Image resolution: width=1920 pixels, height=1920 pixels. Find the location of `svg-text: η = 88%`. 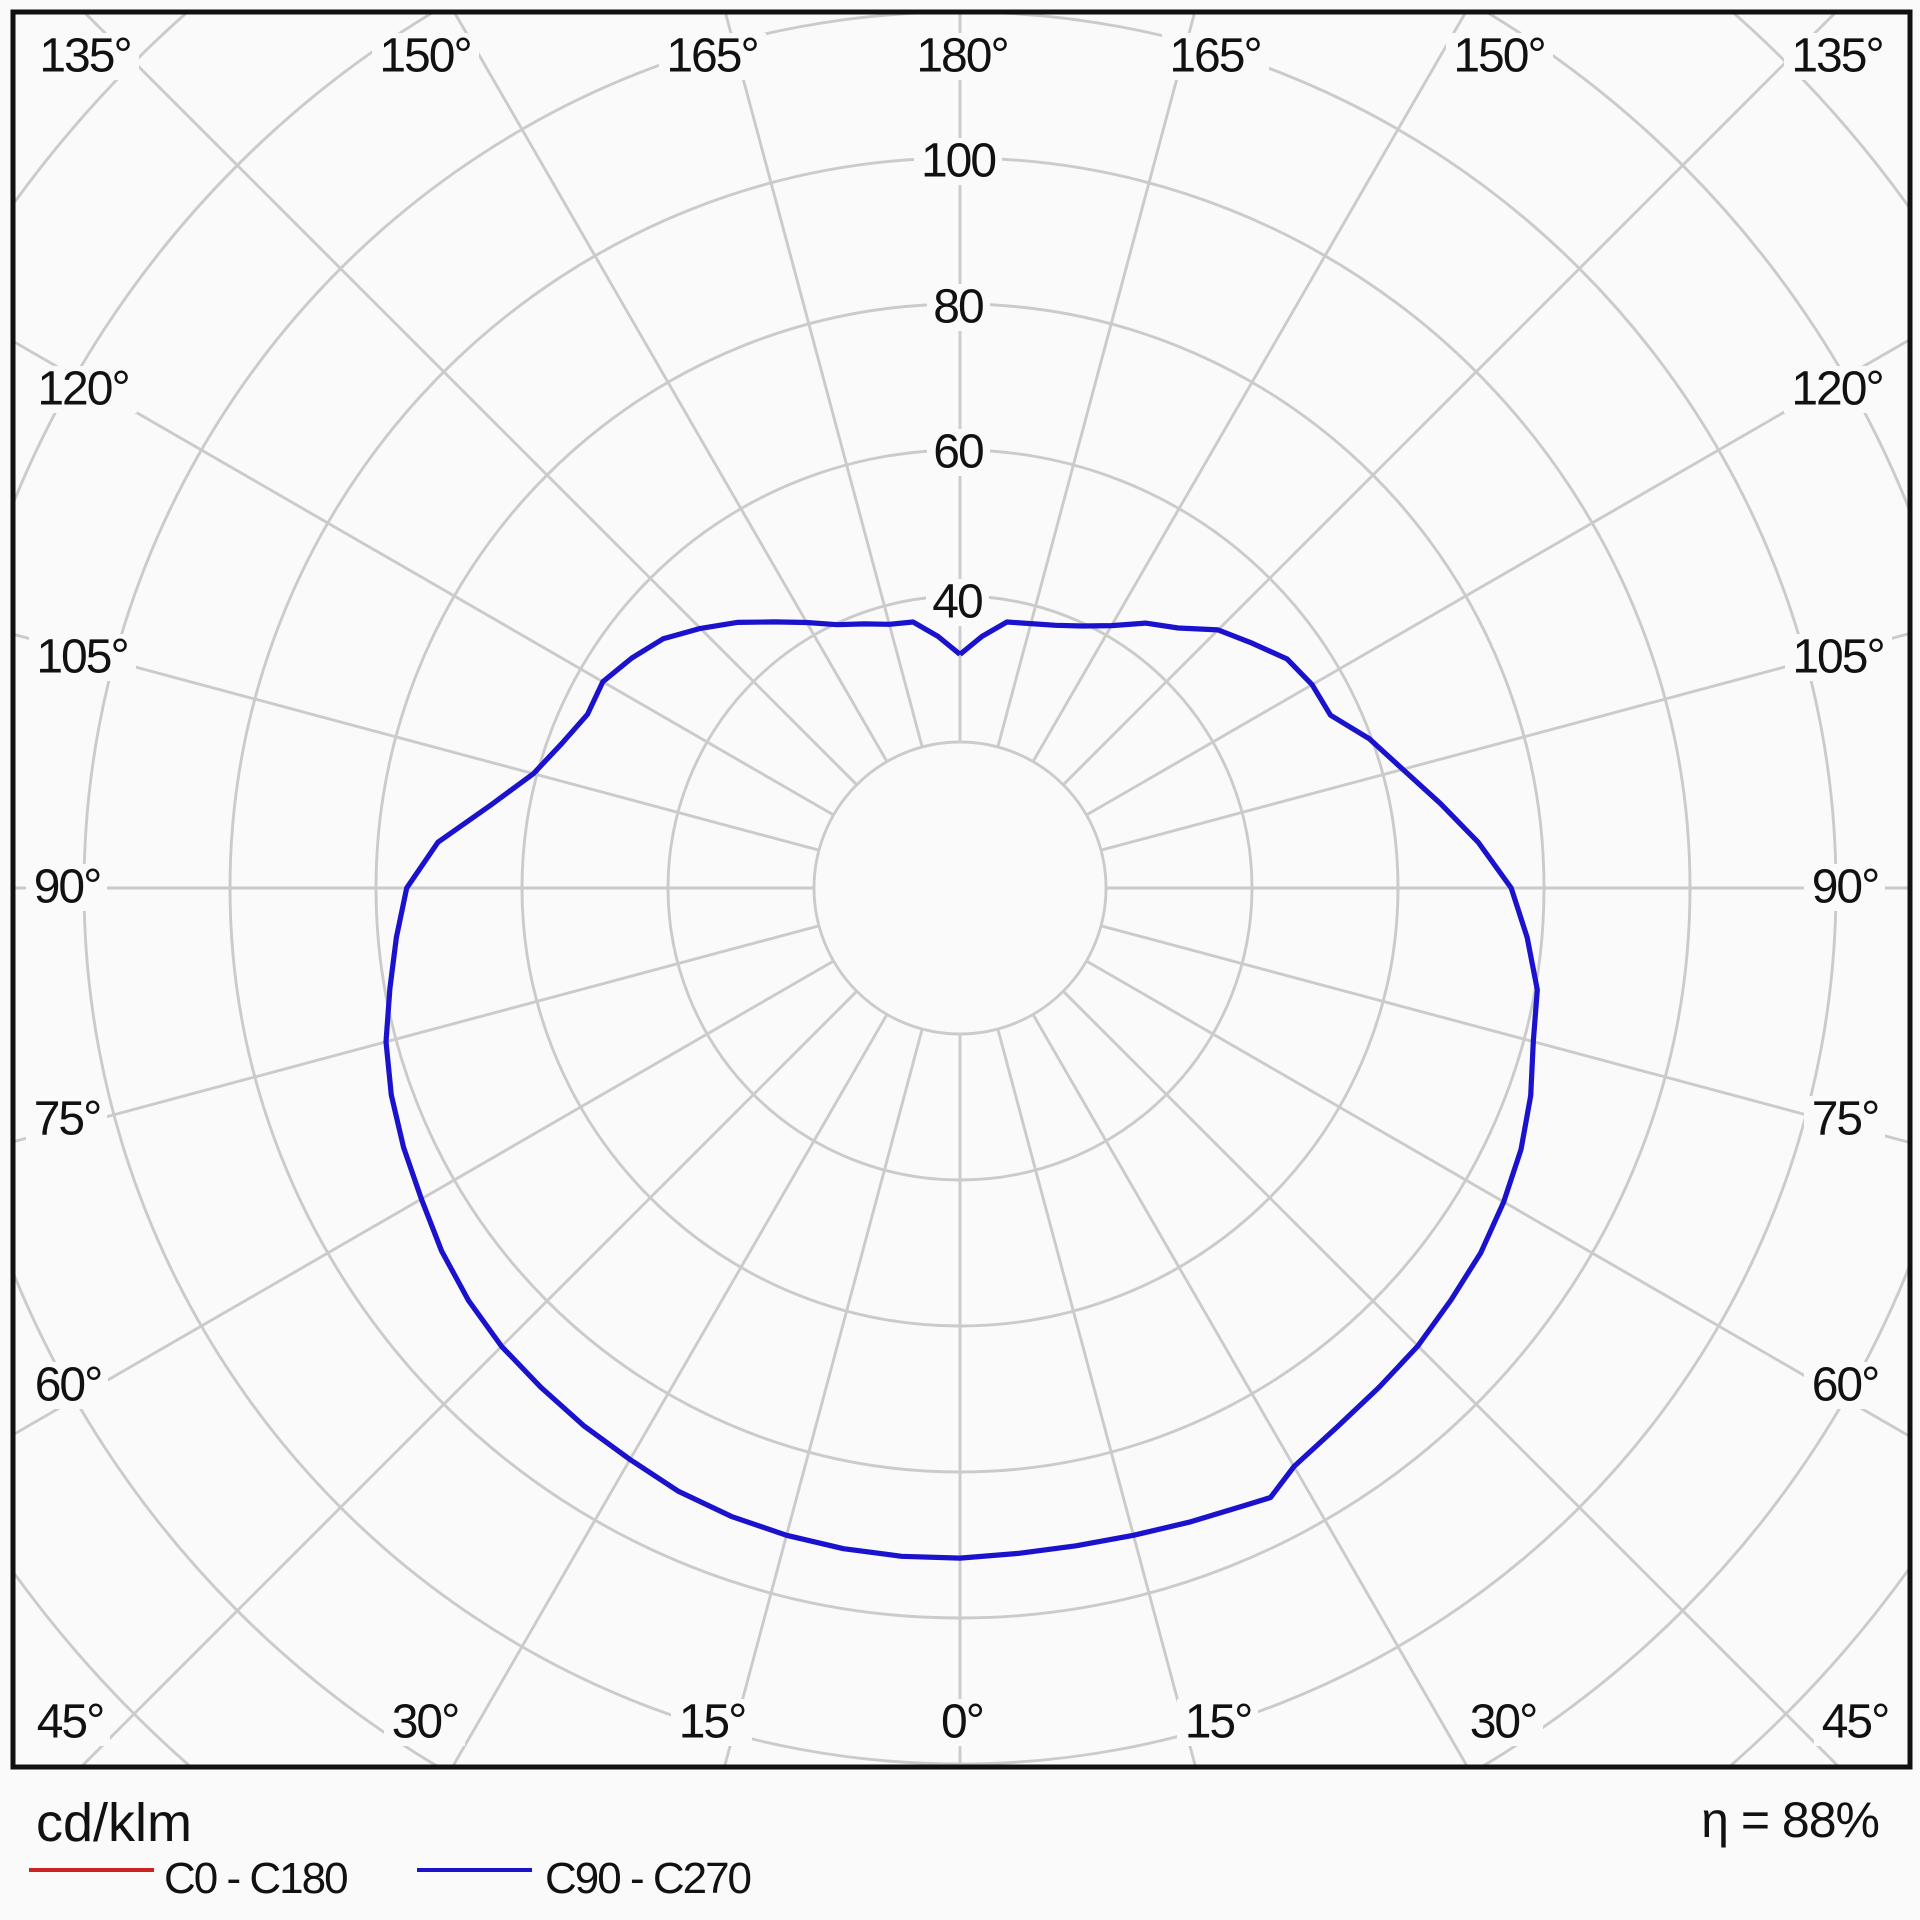

svg-text: η = 88% is located at coordinates (1790, 1820).